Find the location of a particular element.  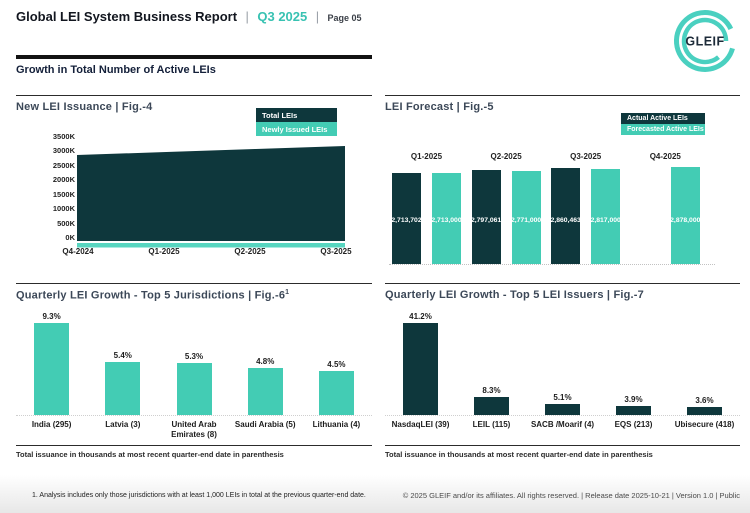

fig5-actual-bar: 2,713,702 is located at coordinates (406, 218).